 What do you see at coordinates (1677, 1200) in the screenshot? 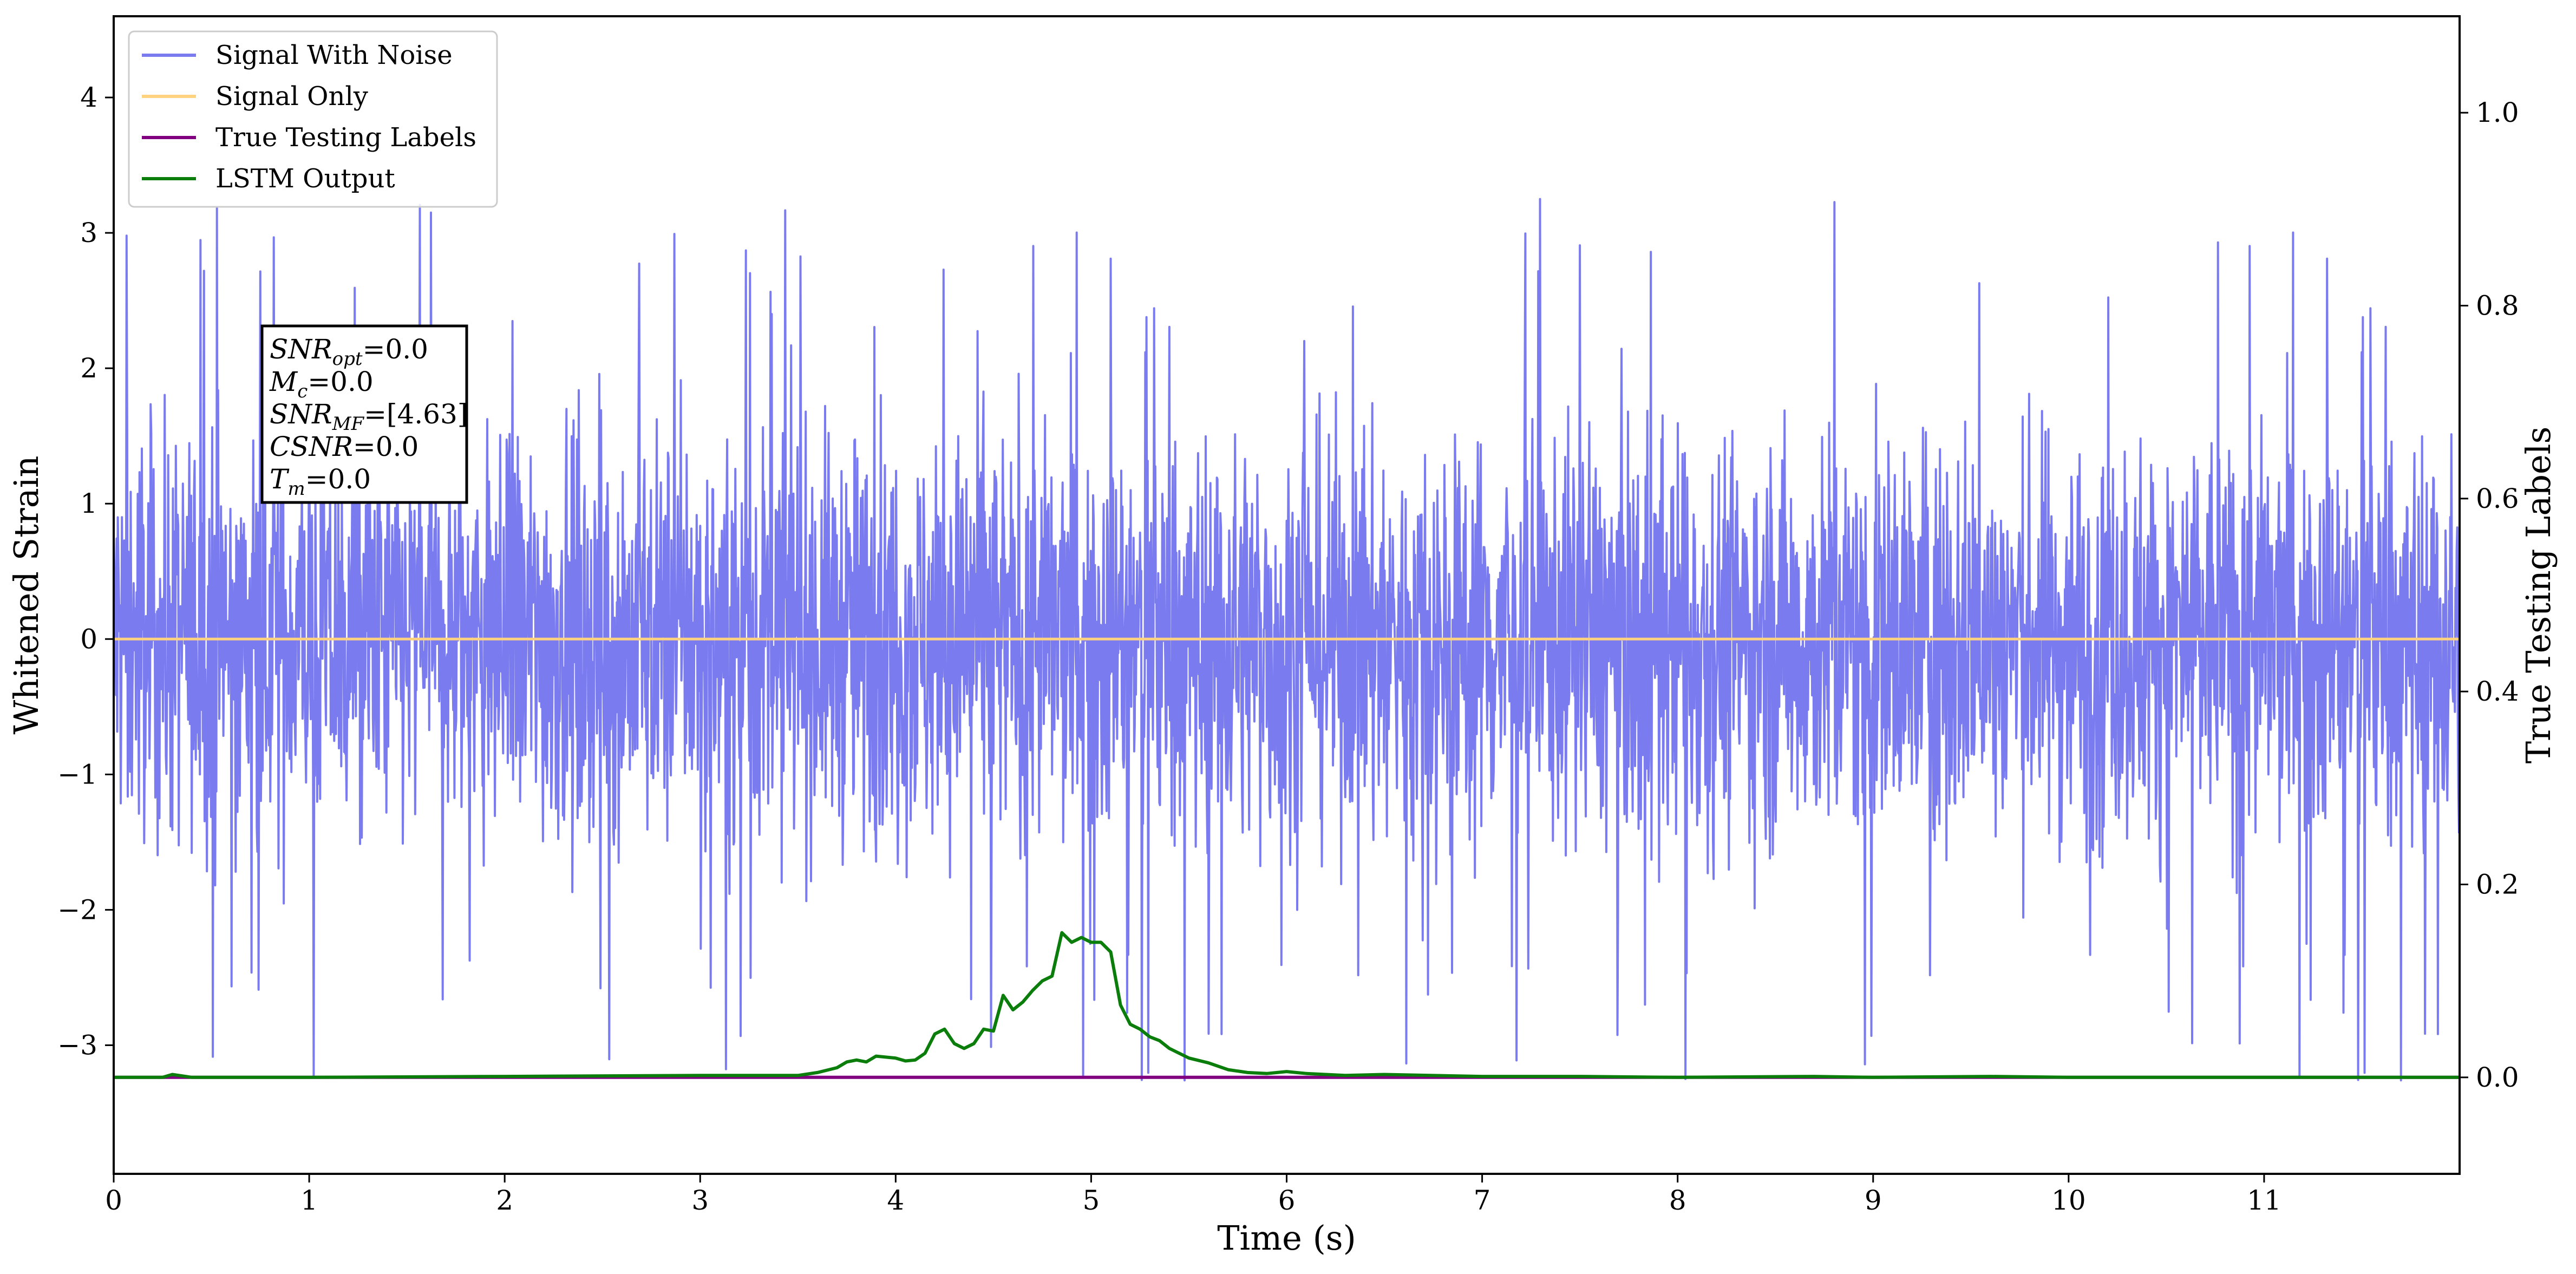
I see `x-tick-label: 8` at bounding box center [1677, 1200].